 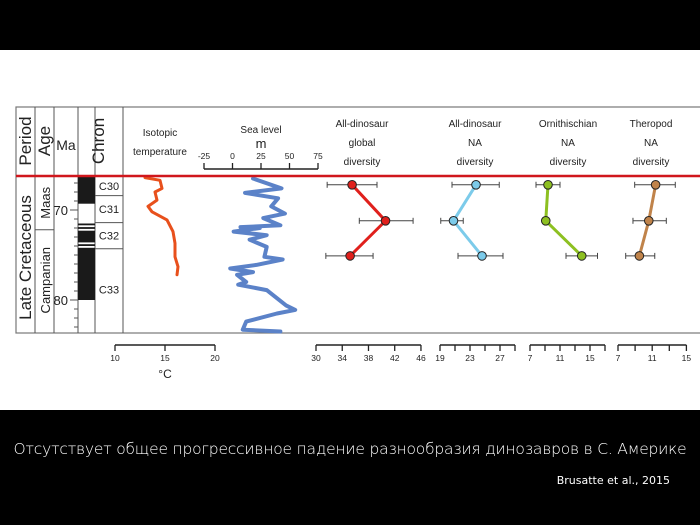 What do you see at coordinates (61, 300) in the screenshot?
I see `ma-tick-label: 80` at bounding box center [61, 300].